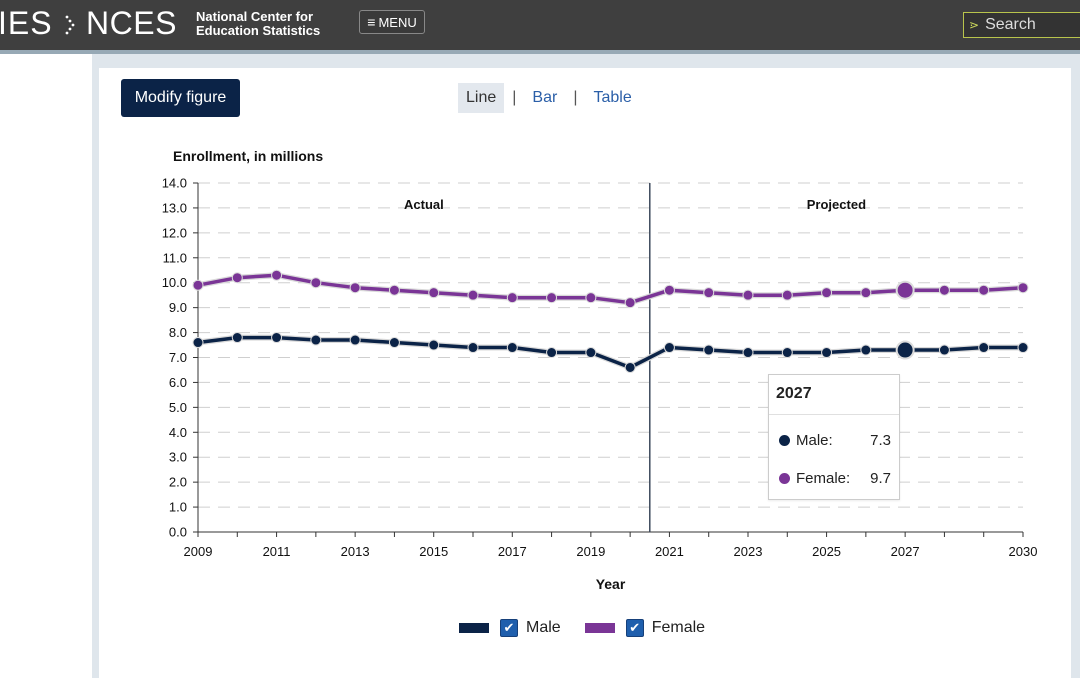 The image size is (1080, 678). I want to click on y-tick-label: 12.0, so click(174, 232).